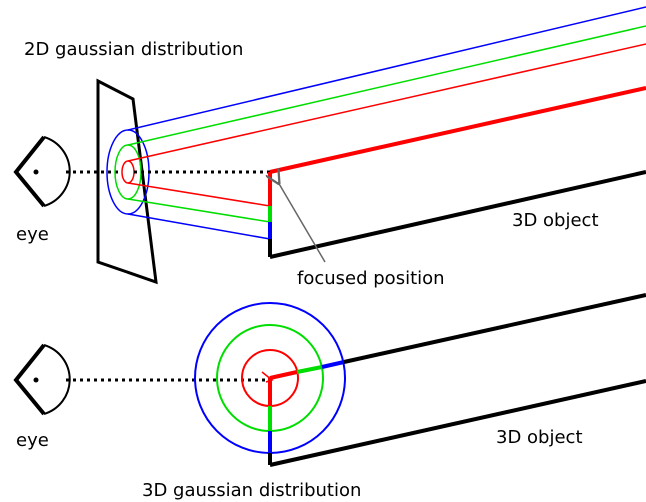 This screenshot has height=502, width=646. What do you see at coordinates (333, 364) in the screenshot?
I see `object-bottom-upper-seg-blue` at bounding box center [333, 364].